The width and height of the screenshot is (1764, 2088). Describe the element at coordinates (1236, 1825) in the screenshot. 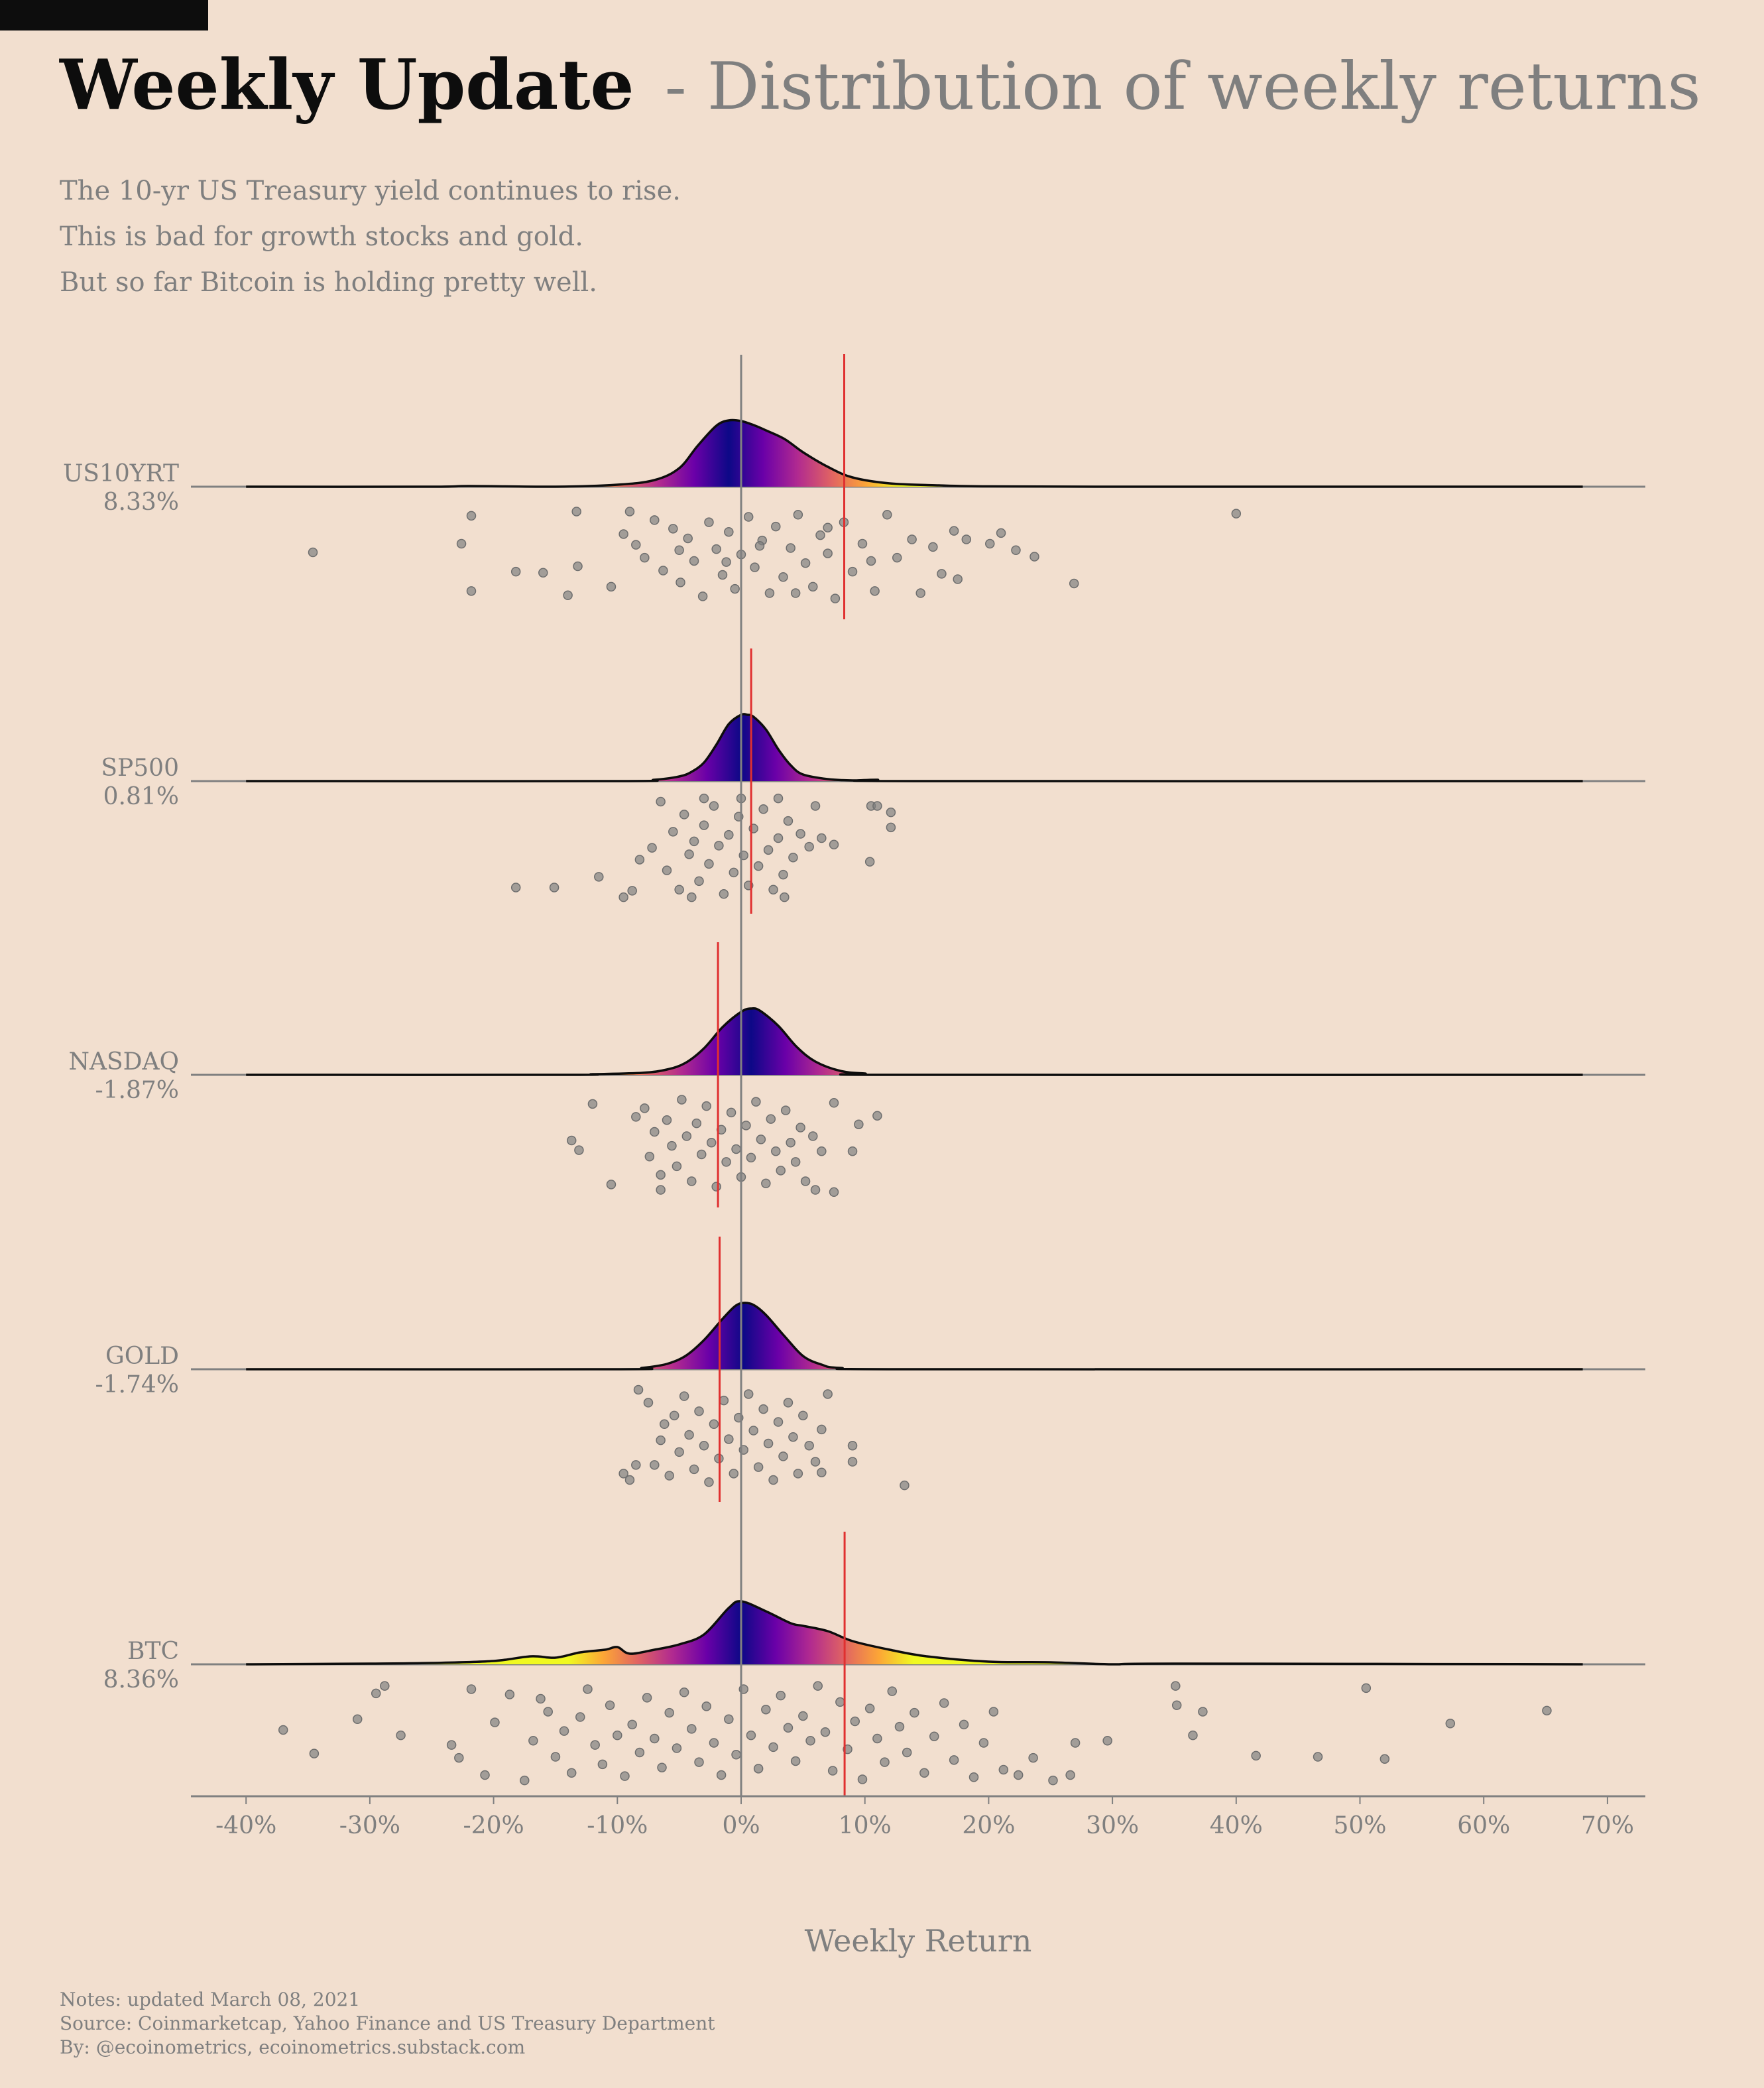

I see `x-tick-label: 40%` at that location.